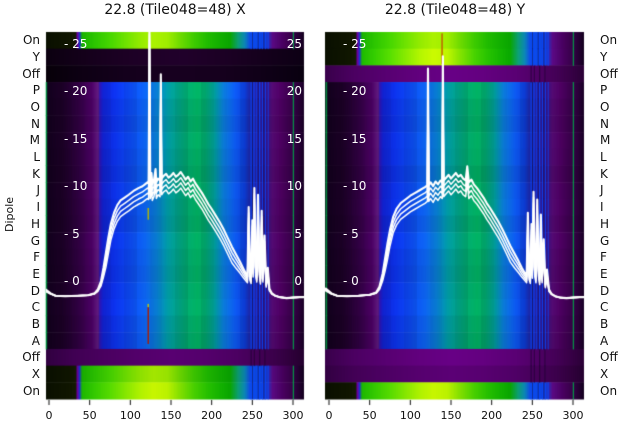 This screenshot has width=640, height=440. I want to click on dipole-label-right: P, so click(604, 90).